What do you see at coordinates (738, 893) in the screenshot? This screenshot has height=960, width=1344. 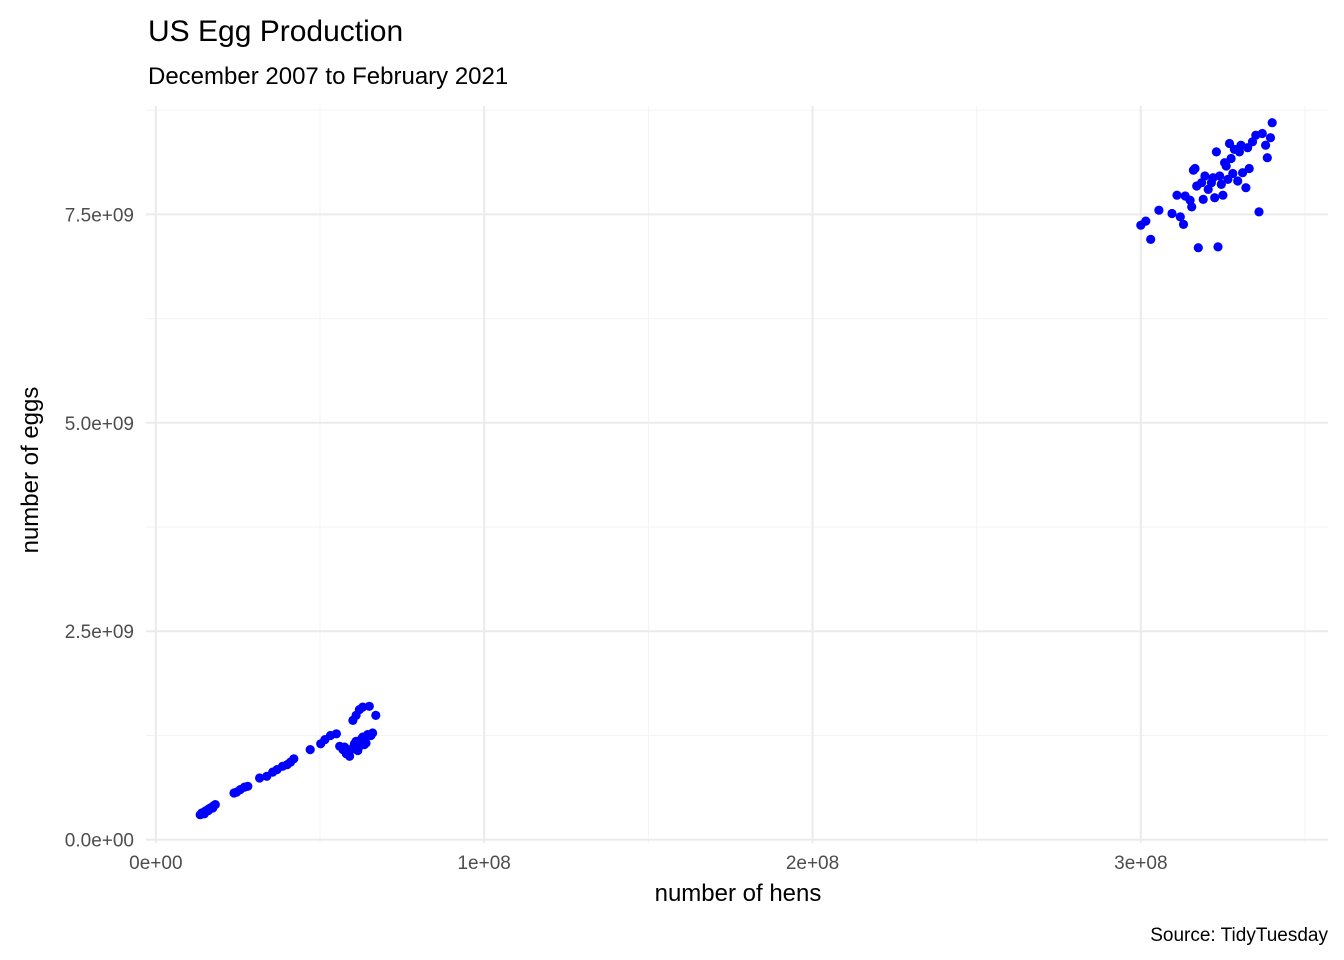 I see `x-axis-title: number of hens` at bounding box center [738, 893].